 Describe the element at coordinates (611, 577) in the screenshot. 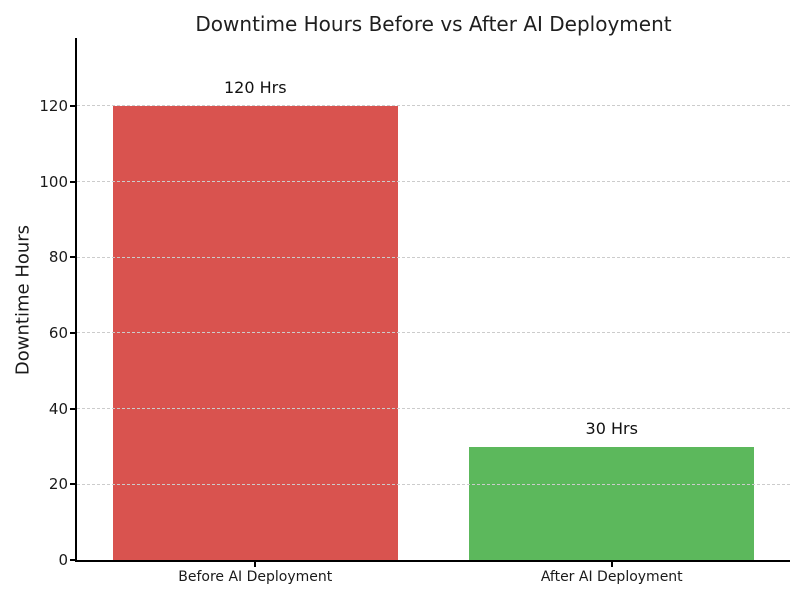

I see `x-tick-label: After AI Deployment` at that location.